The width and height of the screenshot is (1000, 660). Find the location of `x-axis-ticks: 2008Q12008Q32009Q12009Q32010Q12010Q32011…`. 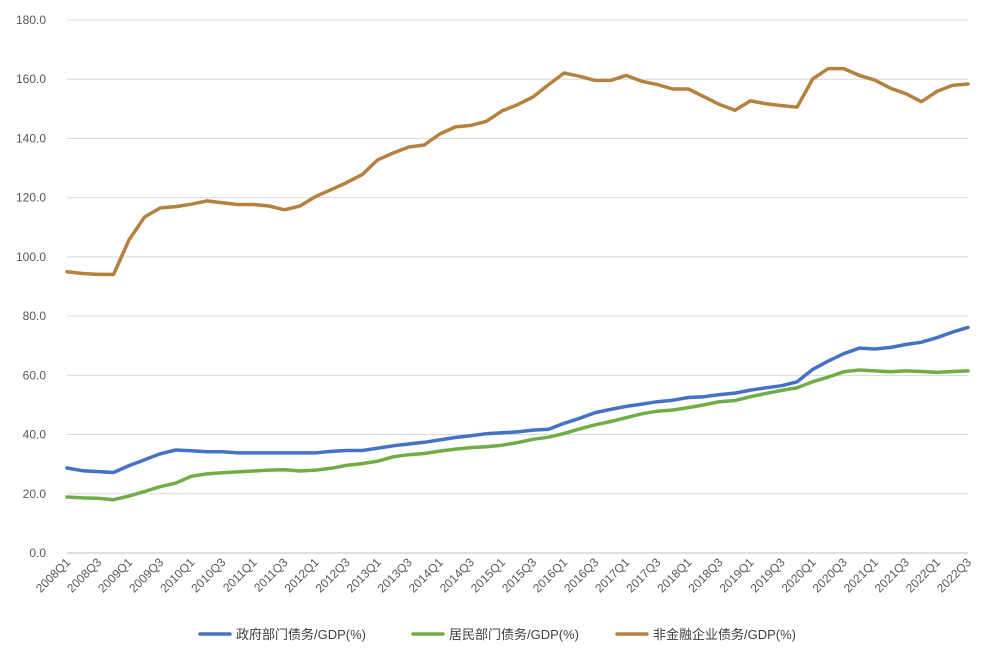

x-axis-ticks: 2008Q12008Q32009Q12009Q32010Q12010Q32011… is located at coordinates (503, 575).